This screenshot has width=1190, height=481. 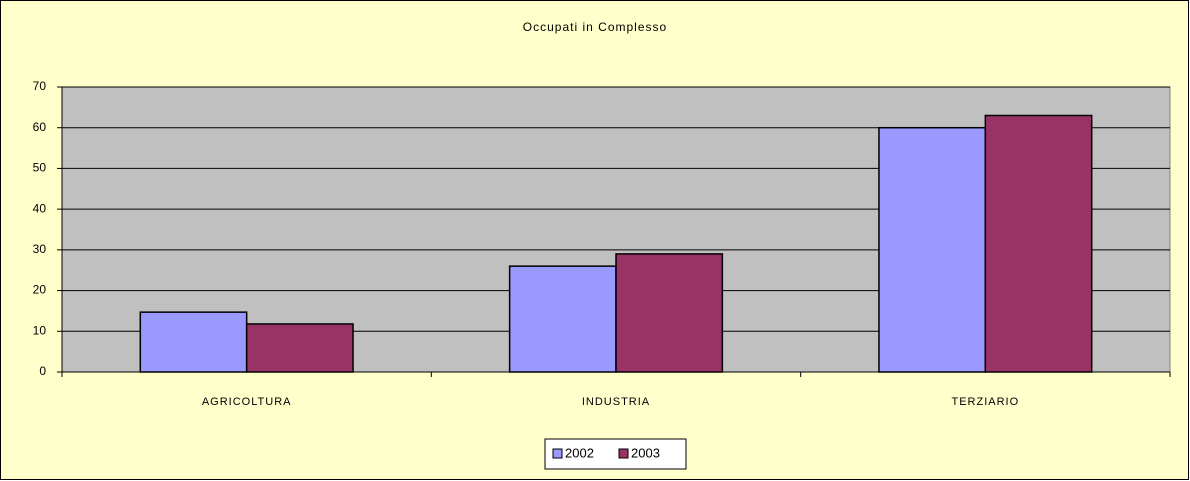 I want to click on y-tick-label: 50, so click(x=40, y=168).